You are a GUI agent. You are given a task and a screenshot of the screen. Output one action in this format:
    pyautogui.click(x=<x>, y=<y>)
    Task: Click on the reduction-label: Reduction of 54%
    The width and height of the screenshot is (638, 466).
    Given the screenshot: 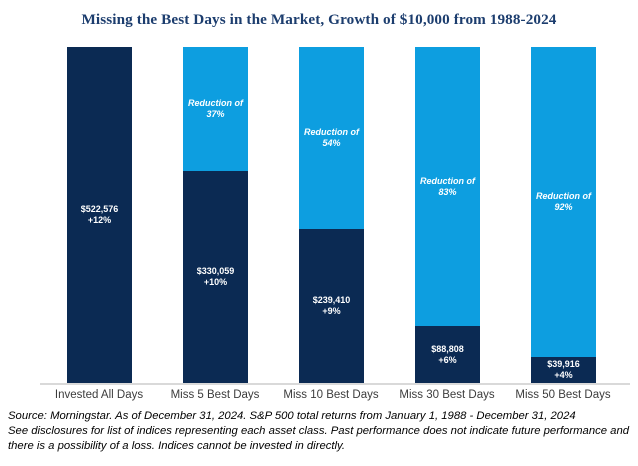 What is the action you would take?
    pyautogui.click(x=331, y=138)
    